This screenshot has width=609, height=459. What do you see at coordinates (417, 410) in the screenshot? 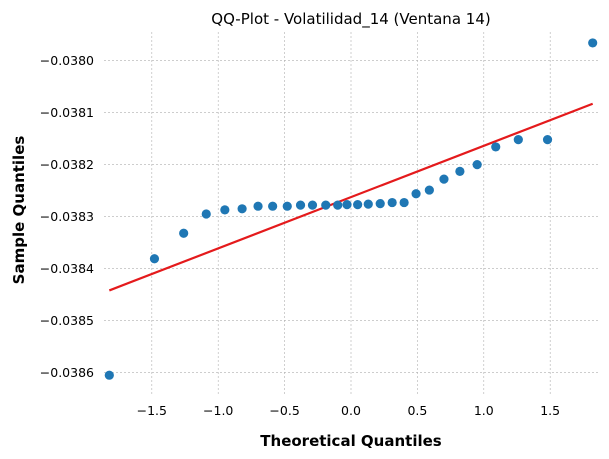
I see `x-tick-label: 0.5` at bounding box center [417, 410].